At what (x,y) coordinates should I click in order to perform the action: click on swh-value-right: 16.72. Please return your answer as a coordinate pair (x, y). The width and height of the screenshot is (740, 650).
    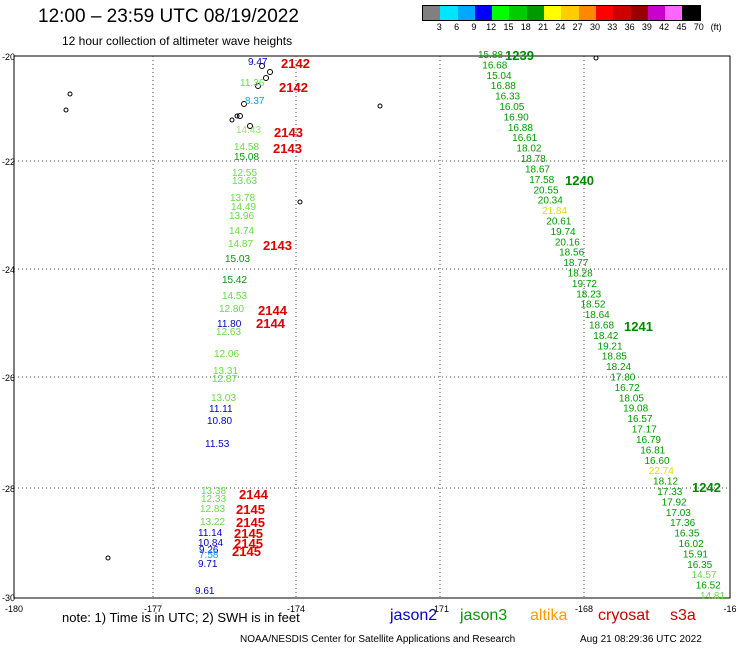
    Looking at the image, I should click on (627, 388).